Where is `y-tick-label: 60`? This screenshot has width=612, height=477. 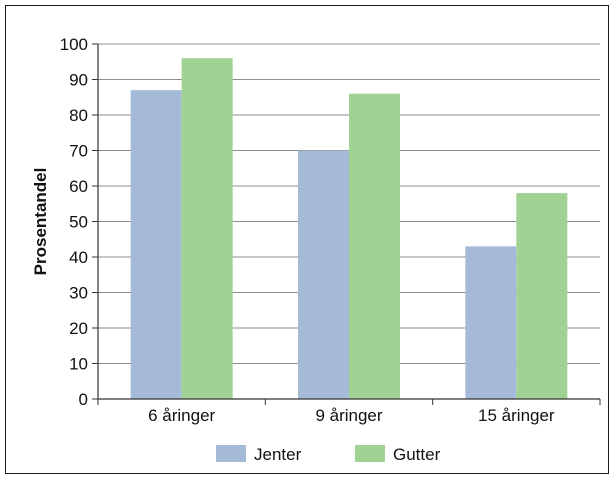
y-tick-label: 60 is located at coordinates (78, 186).